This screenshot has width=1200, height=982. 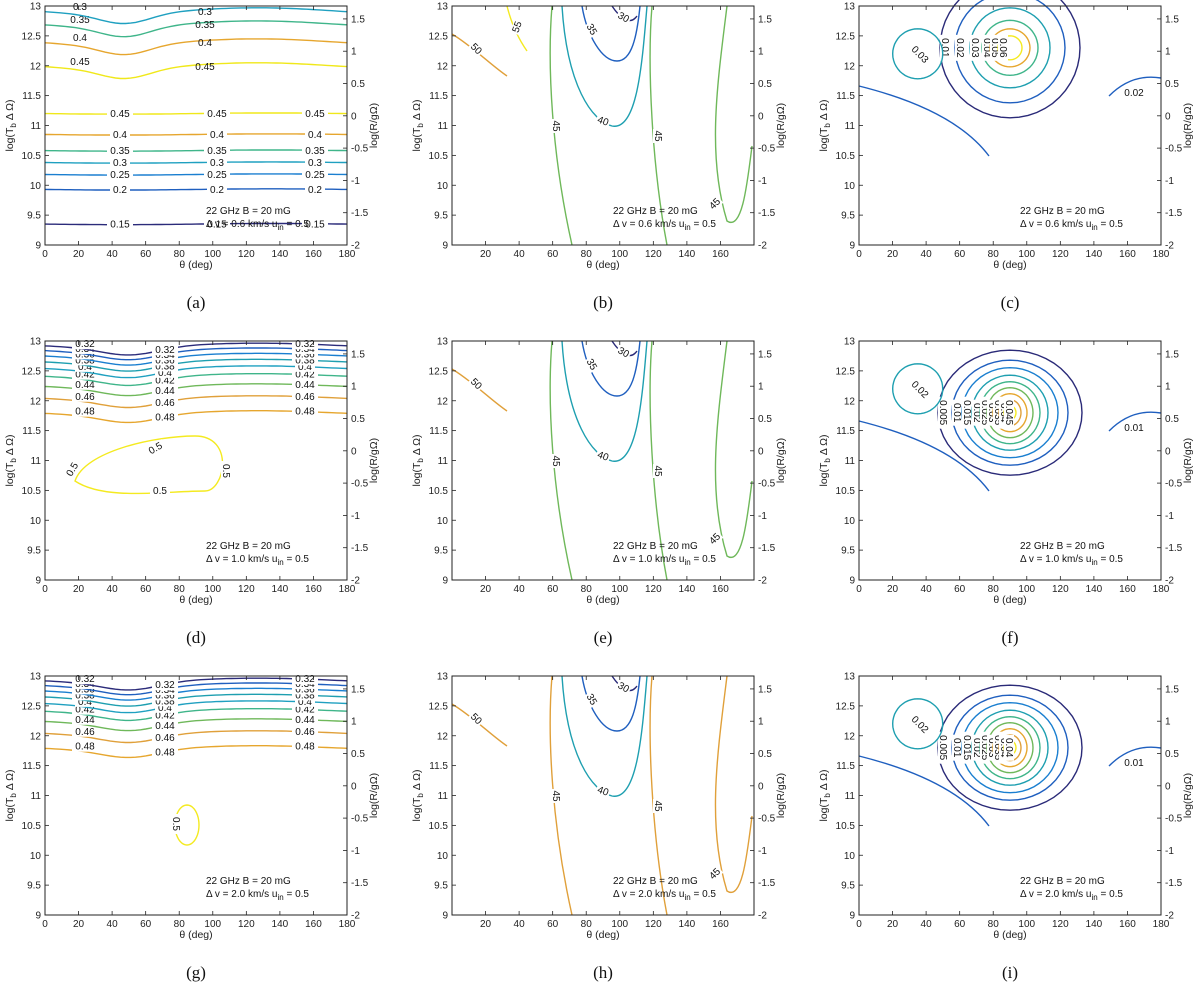 I want to click on contour-label: 0.38, so click(x=85, y=695).